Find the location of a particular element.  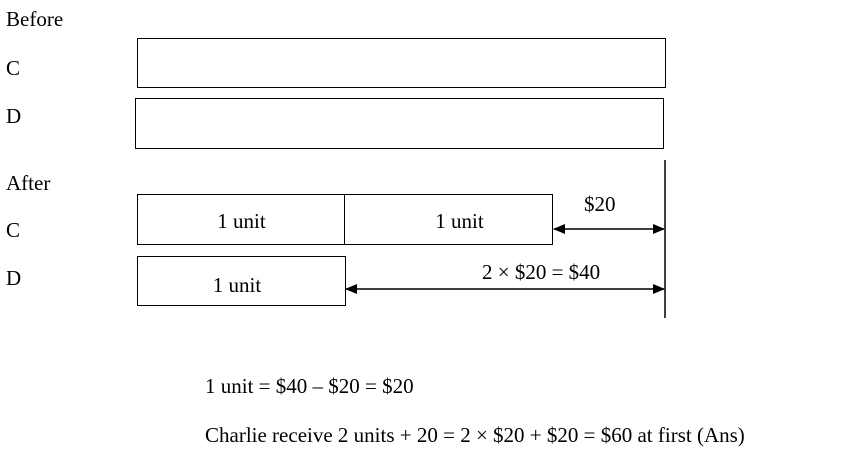

after-d-unit-1-label: 1 unit is located at coordinates (237, 285).